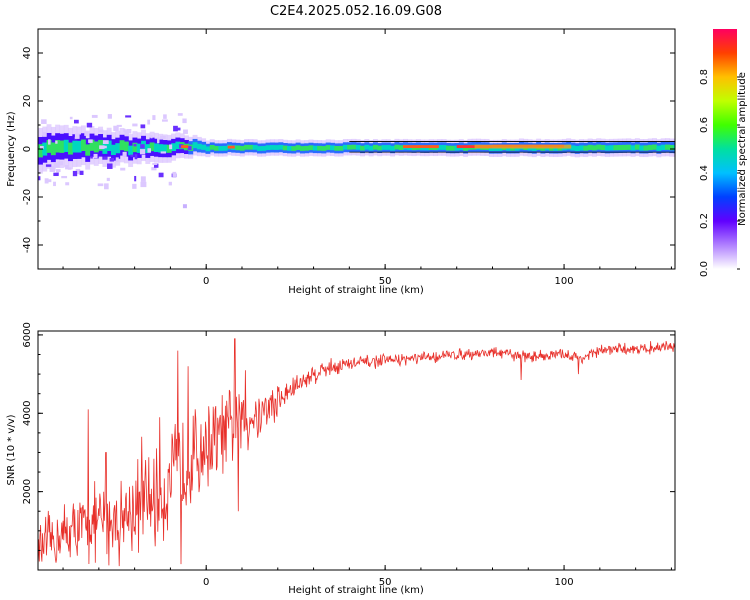  Describe the element at coordinates (564, 281) in the screenshot. I see `spectrogram-x-tick-label: 100` at that location.